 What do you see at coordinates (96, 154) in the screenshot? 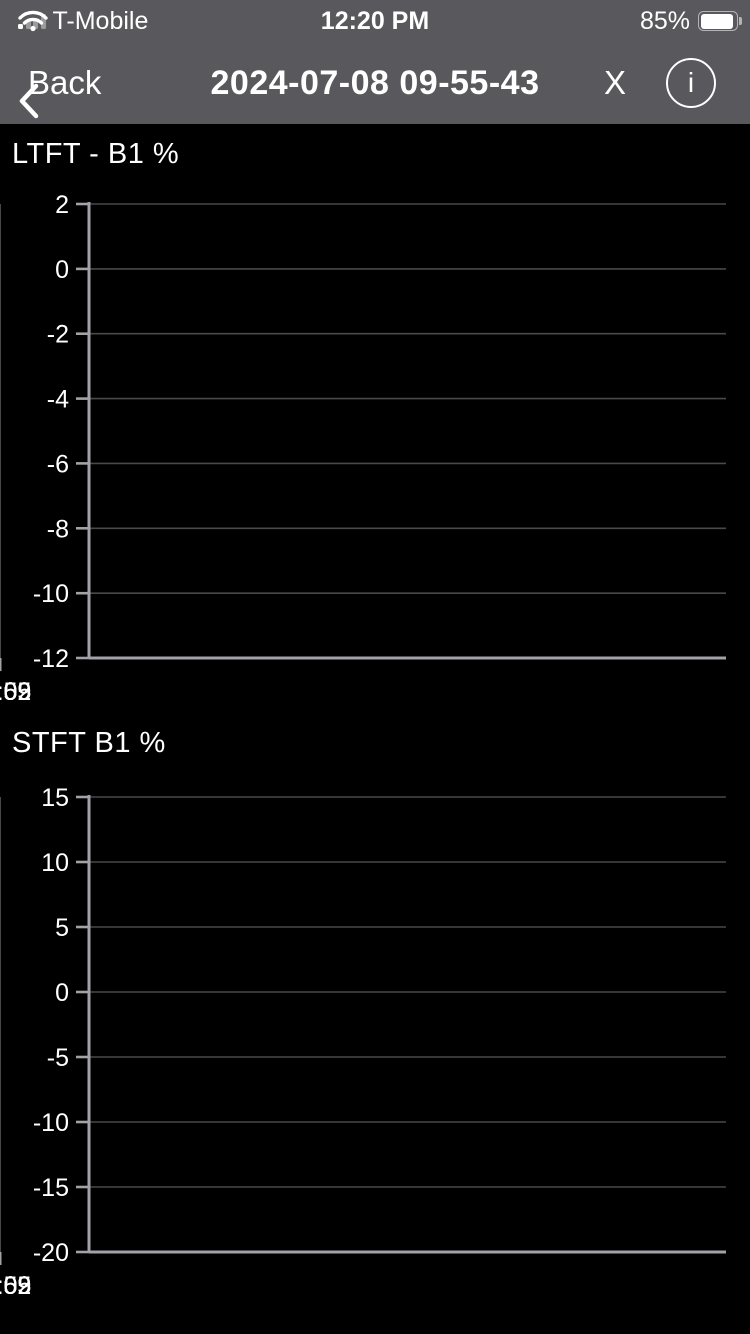
I see `ltft-chart-title: LTFT - B1 %` at bounding box center [96, 154].